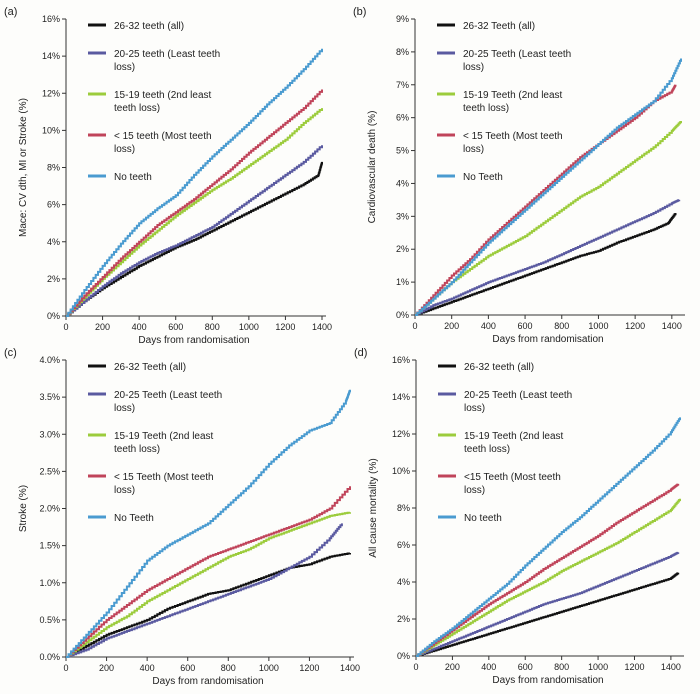  I want to click on y-tick-label: 5%, so click(402, 151).